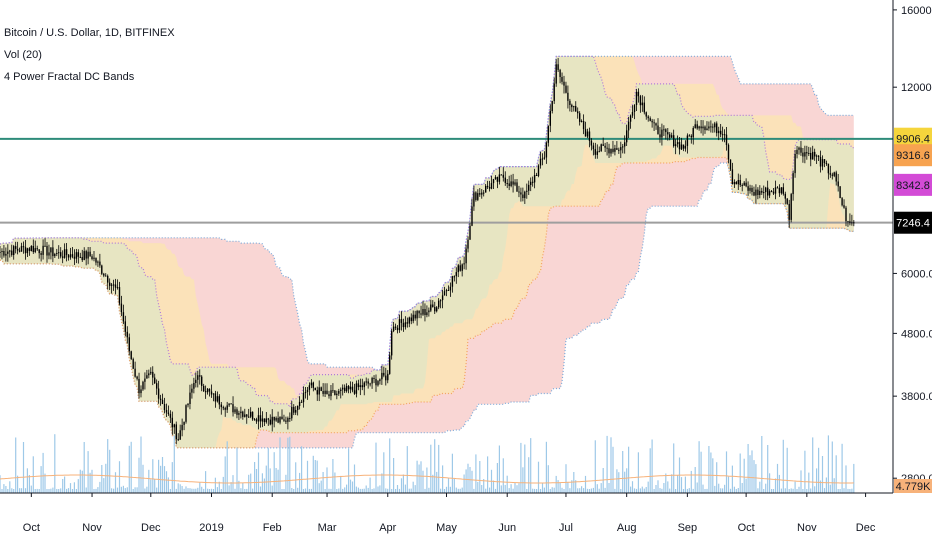  Describe the element at coordinates (89, 33) in the screenshot. I see `legend-symbol: Bitcoin / U.S. Dollar, 1D, BITFINEX` at that location.